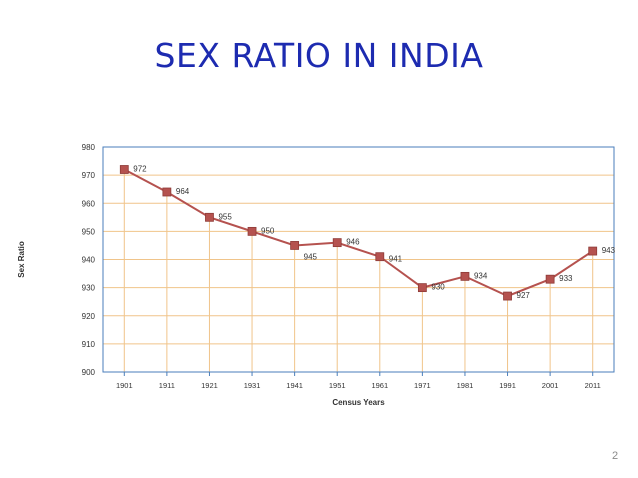 This screenshot has height=478, width=638. I want to click on data-point-1951, so click(337, 243).